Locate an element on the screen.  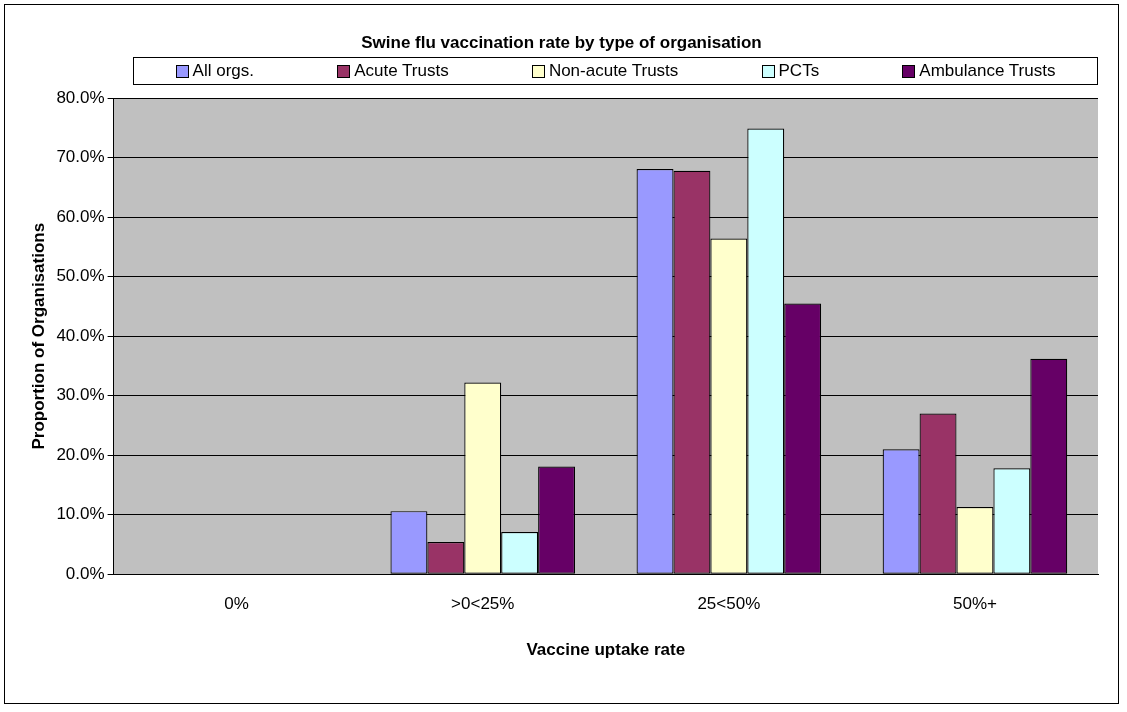
x-tick-label: >0<25% is located at coordinates (483, 604).